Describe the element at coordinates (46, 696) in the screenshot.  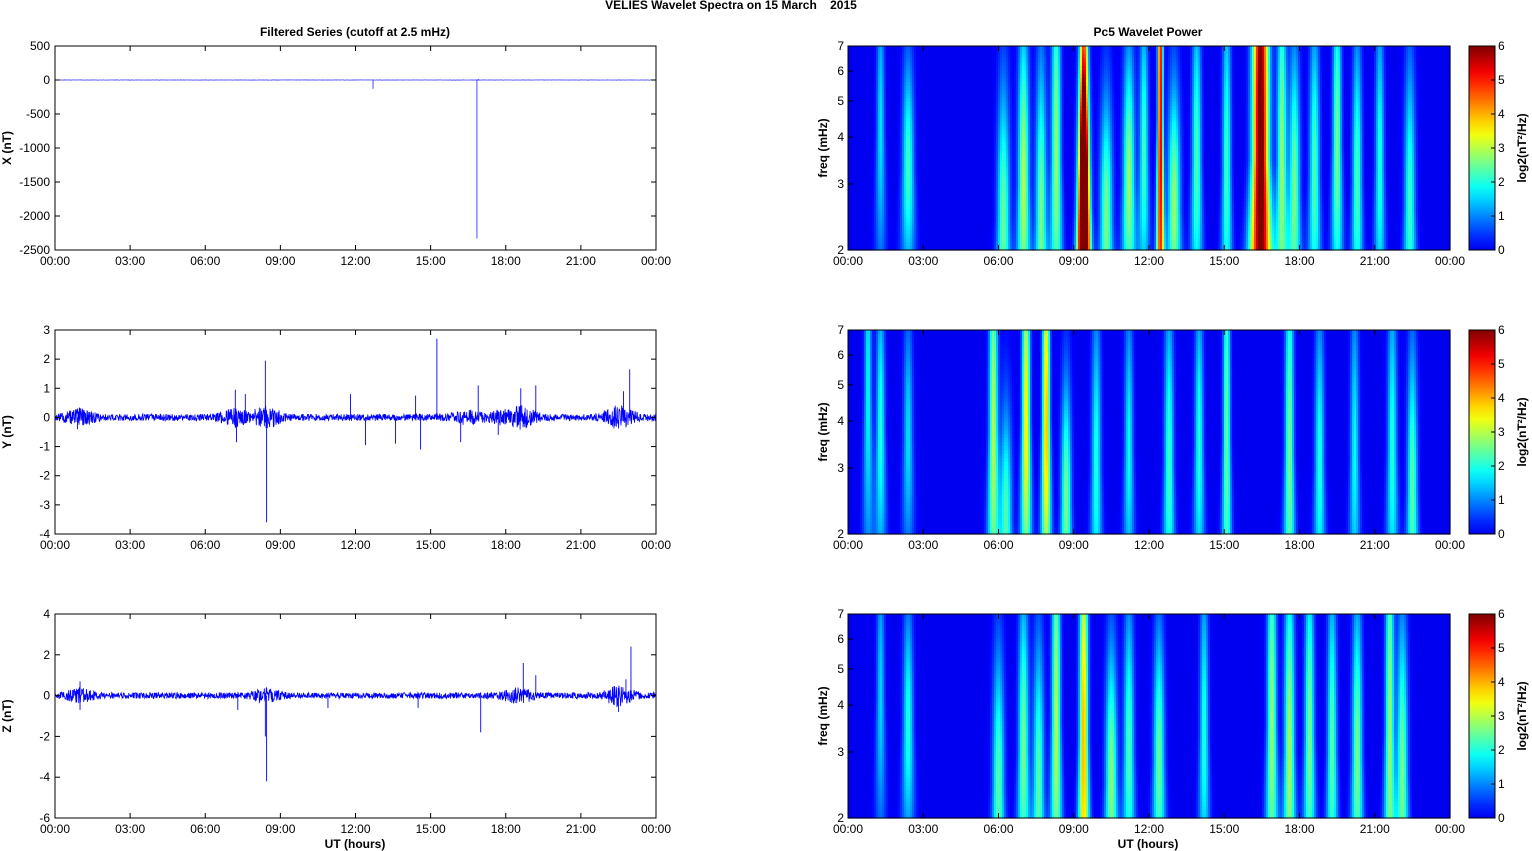
I see `z-series-ytick-label: 0` at that location.